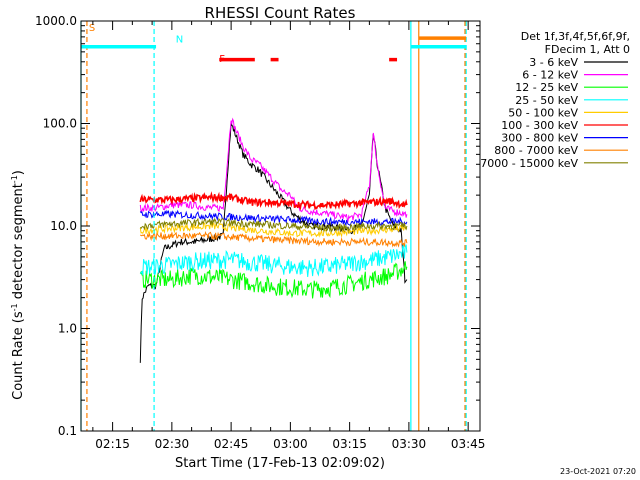 Image resolution: width=640 pixels, height=480 pixels. I want to click on footer-timestamp: 23-Oct-2021 07:20, so click(598, 471).